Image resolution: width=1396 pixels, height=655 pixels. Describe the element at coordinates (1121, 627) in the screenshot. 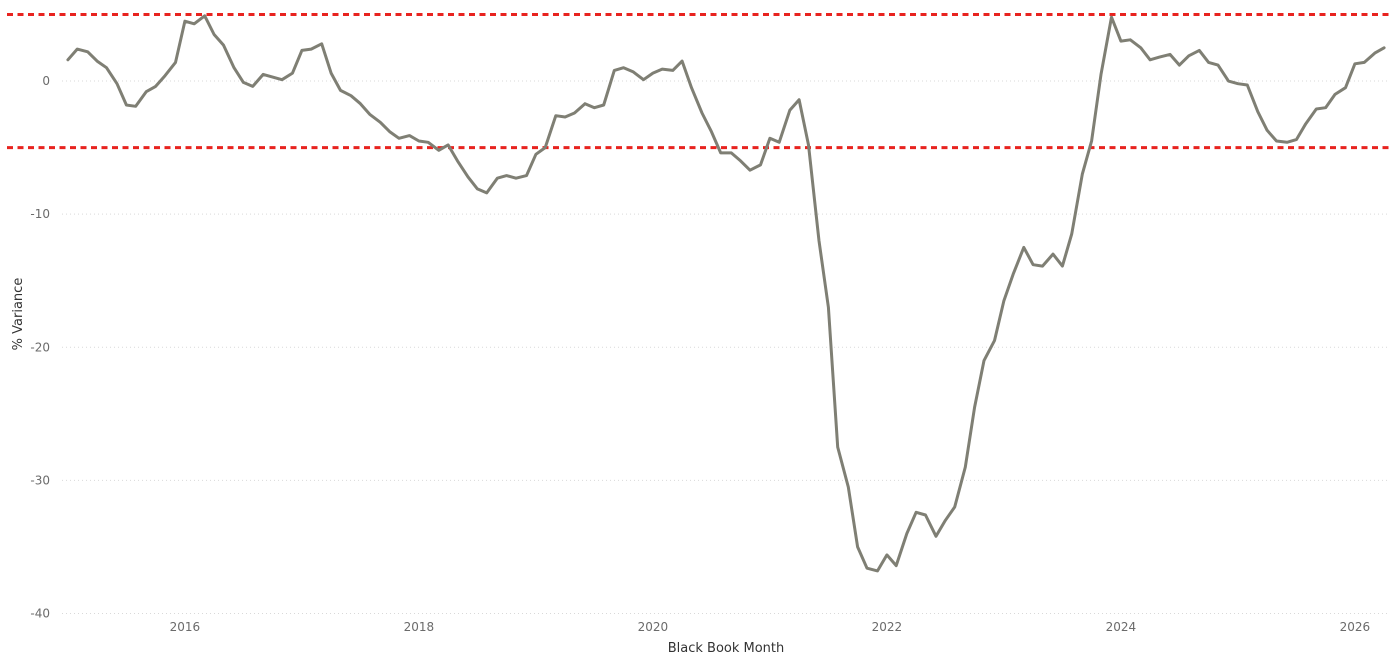

I see `x-tick-label-4: 2024` at that location.